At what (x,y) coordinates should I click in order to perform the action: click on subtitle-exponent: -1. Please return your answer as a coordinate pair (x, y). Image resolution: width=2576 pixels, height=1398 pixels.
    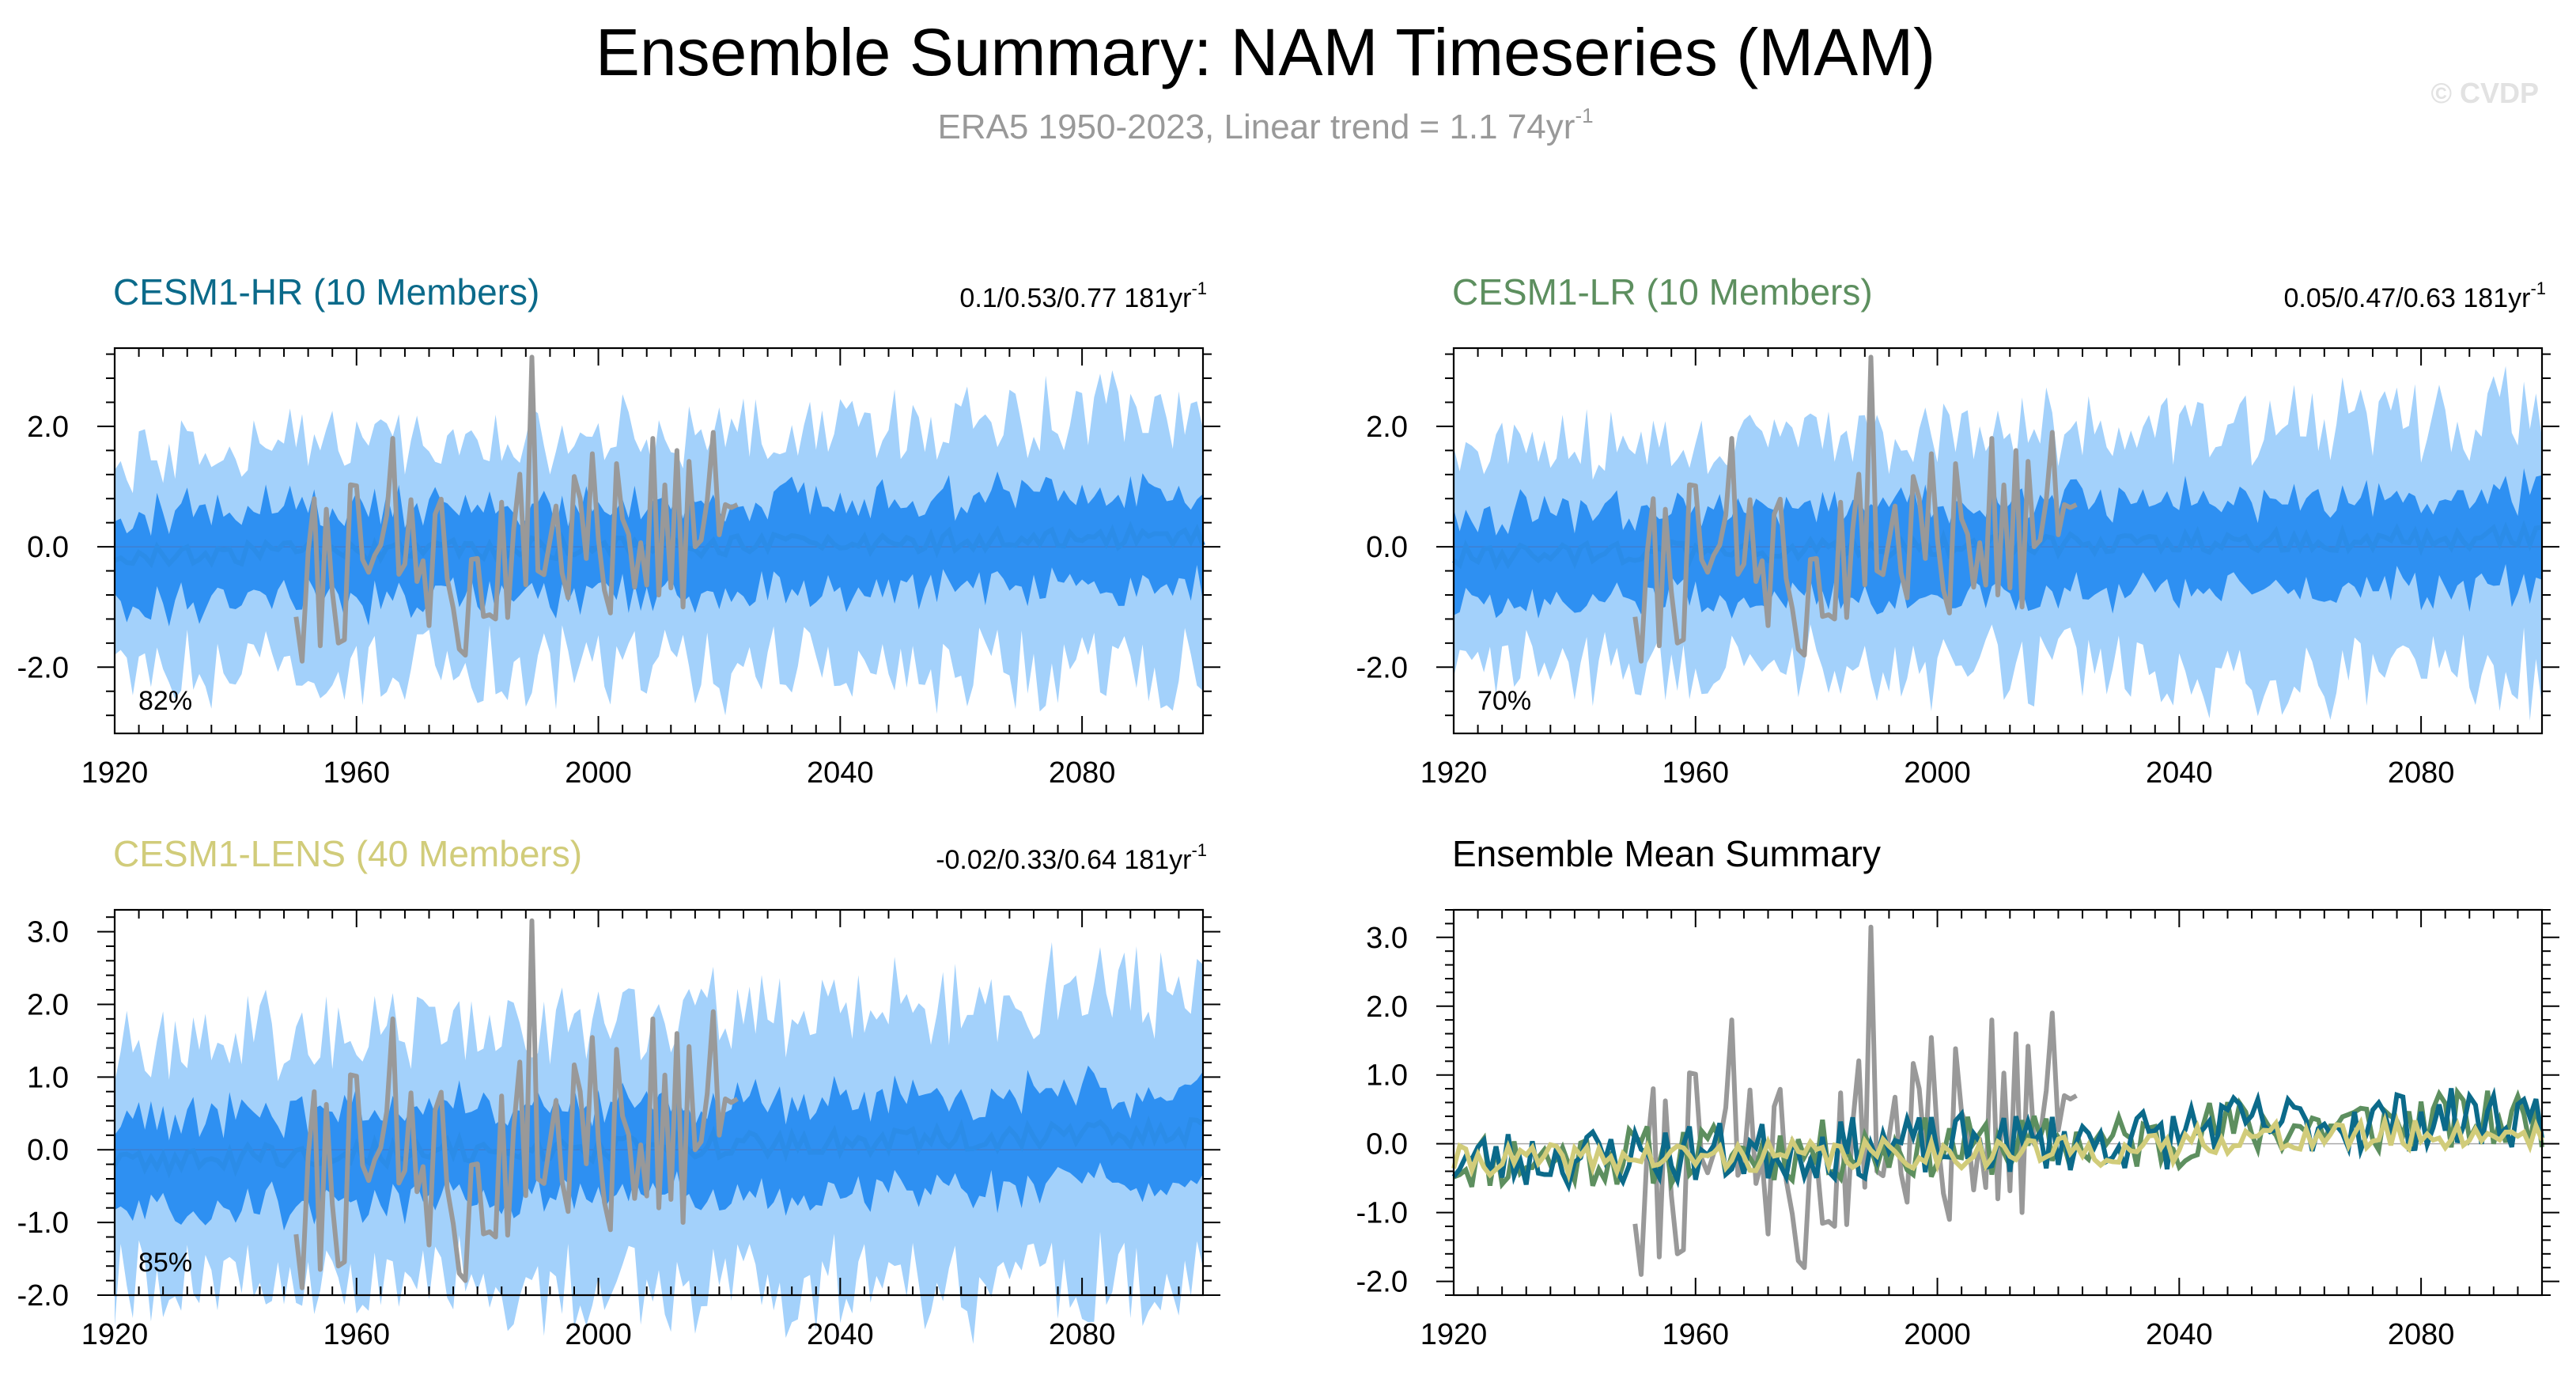
    Looking at the image, I should click on (1584, 115).